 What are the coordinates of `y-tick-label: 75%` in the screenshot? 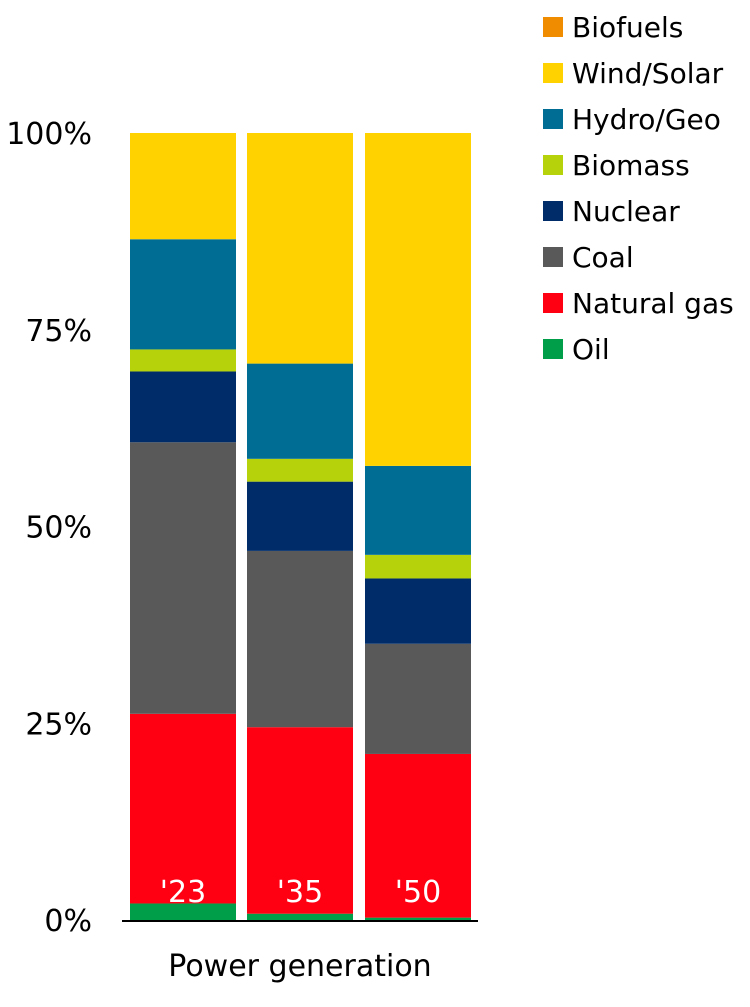 It's located at (58, 331).